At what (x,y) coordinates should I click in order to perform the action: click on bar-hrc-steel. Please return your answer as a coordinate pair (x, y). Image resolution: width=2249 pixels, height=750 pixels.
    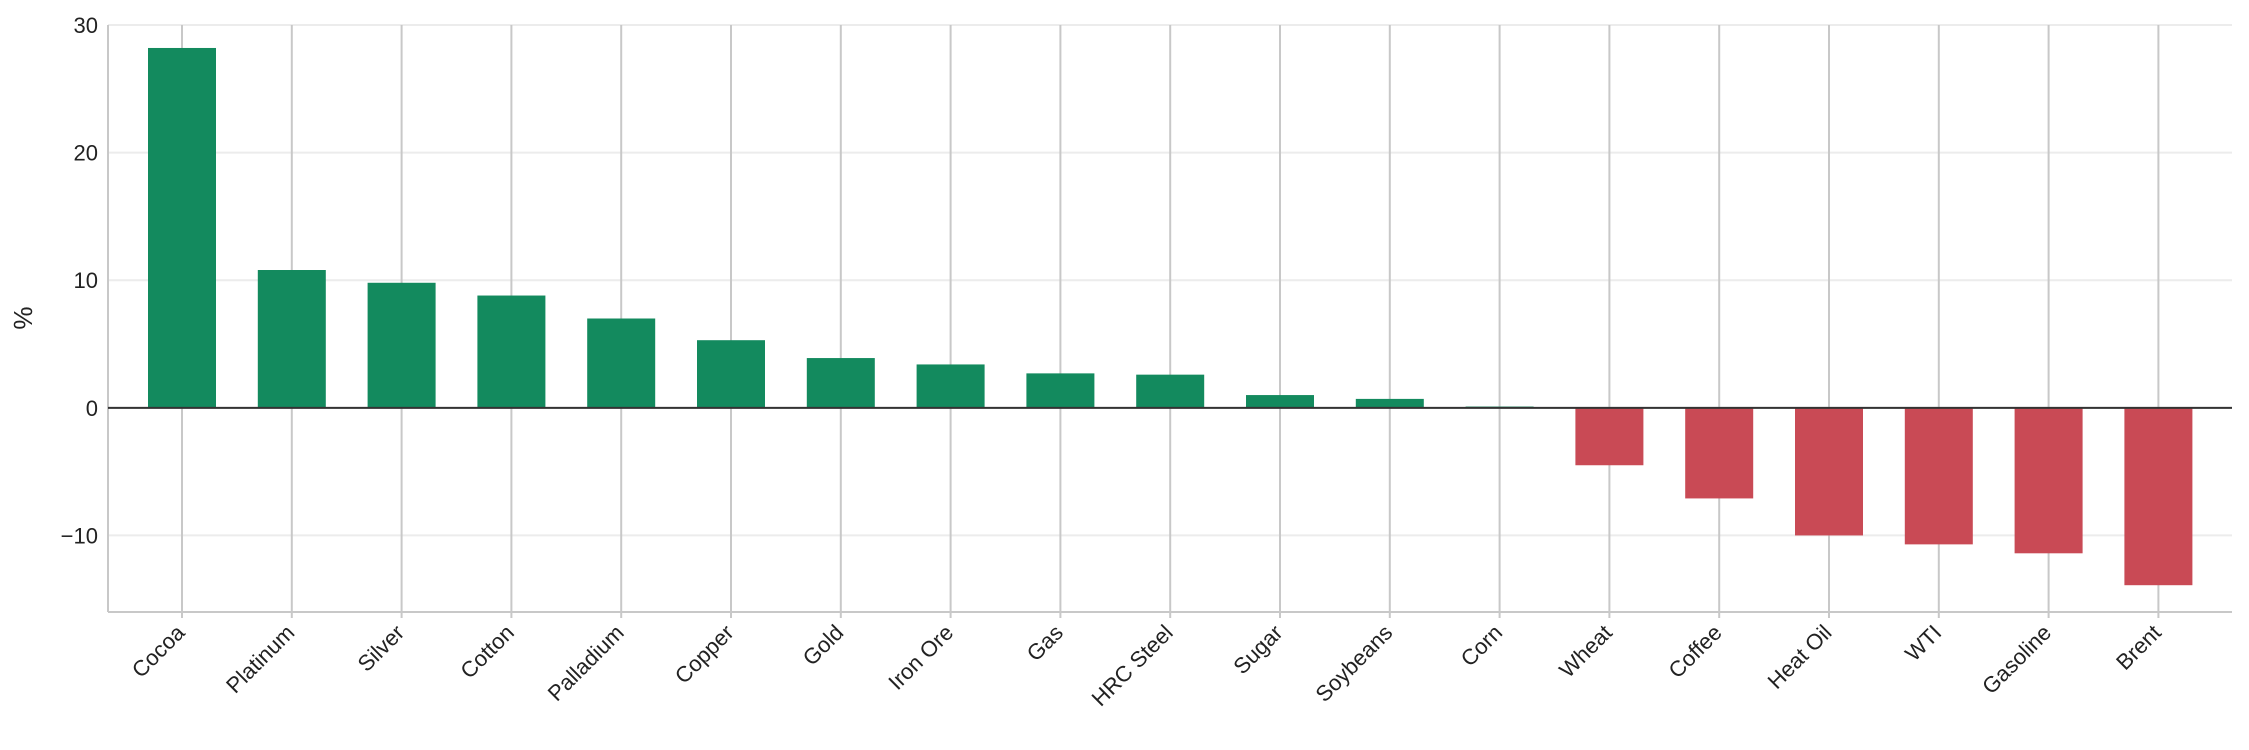
    Looking at the image, I should click on (1170, 391).